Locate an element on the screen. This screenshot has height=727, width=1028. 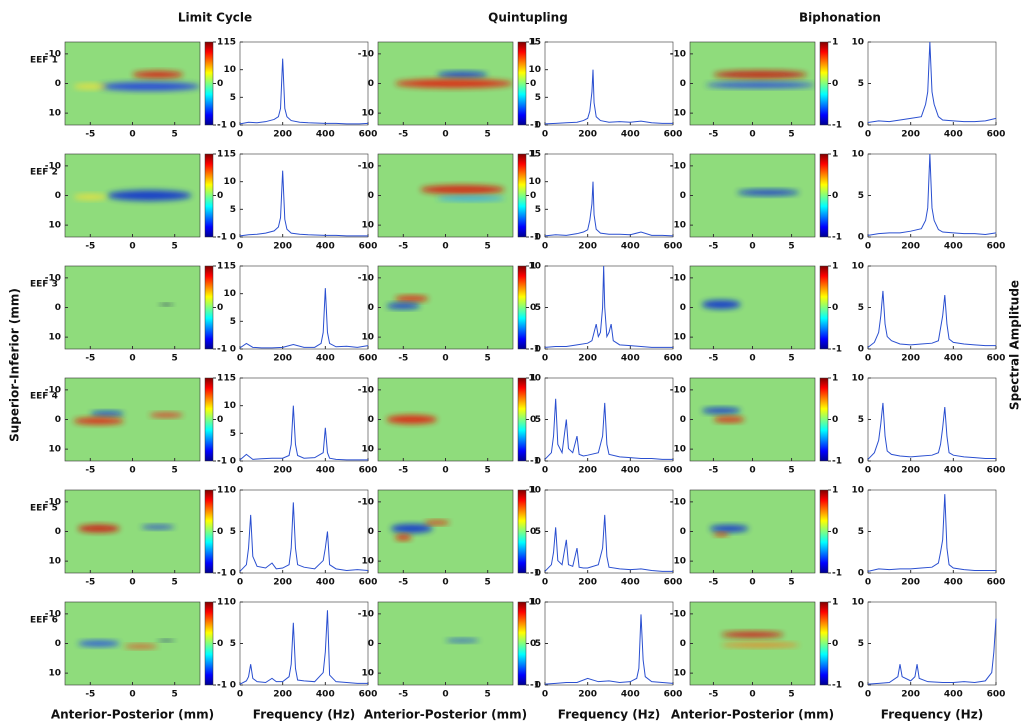
heatmap-blobs is located at coordinates (136, 81).